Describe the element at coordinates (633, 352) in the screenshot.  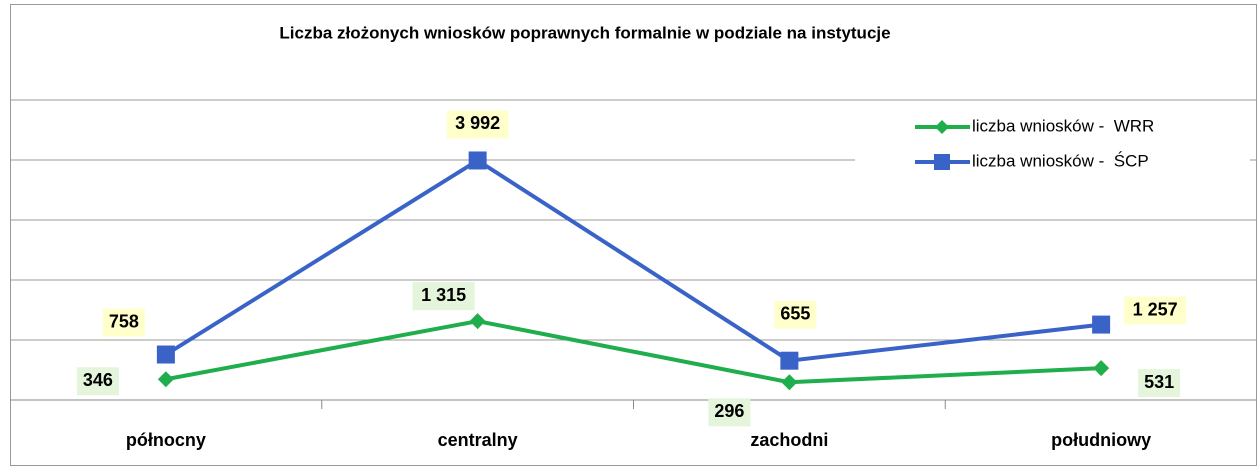
I see `series-line` at that location.